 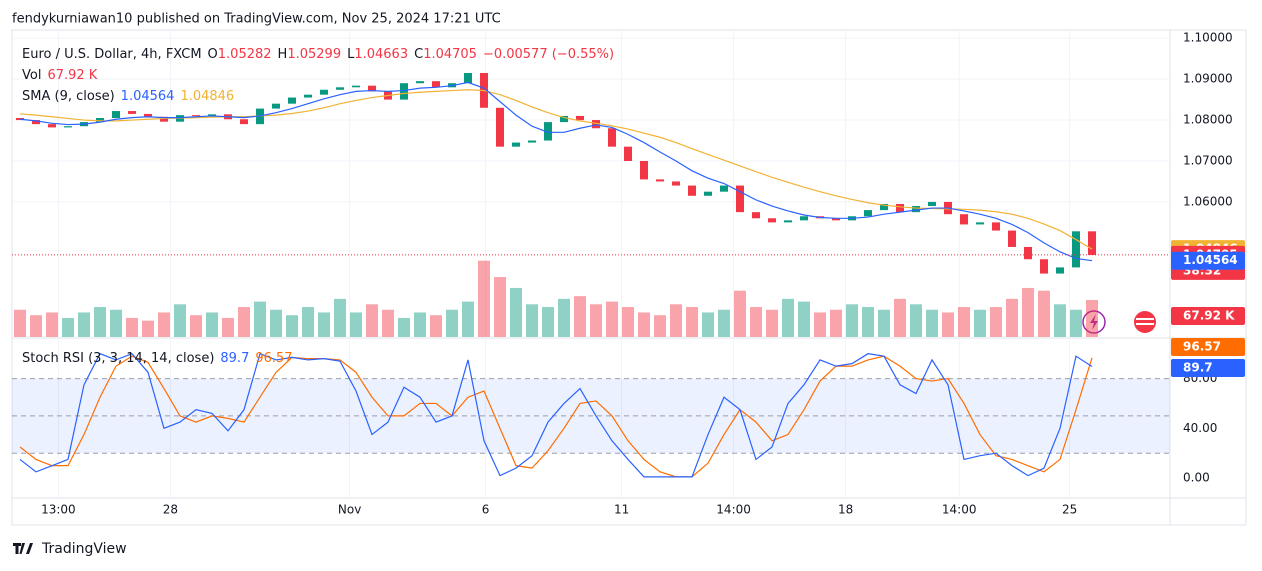 I want to click on legend-row: Vol 67.92 K, so click(x=60, y=75).